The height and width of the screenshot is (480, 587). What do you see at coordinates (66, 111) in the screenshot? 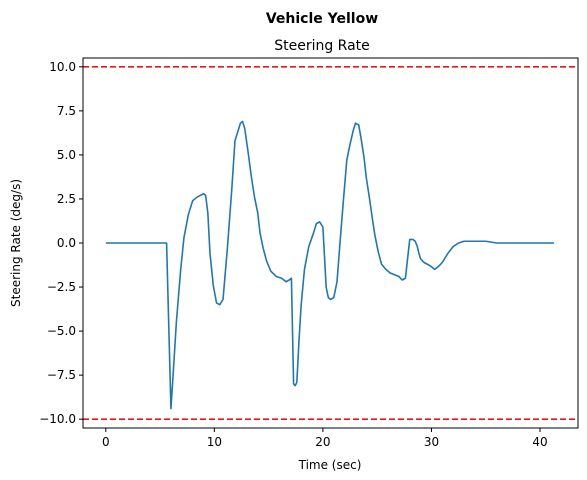
I see `y-tick-label: 7.5` at bounding box center [66, 111].